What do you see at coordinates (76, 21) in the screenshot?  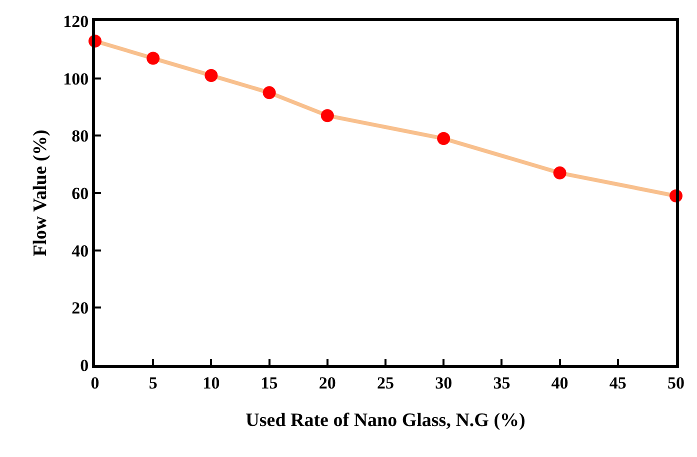 I see `y-tick-label: 120` at bounding box center [76, 21].